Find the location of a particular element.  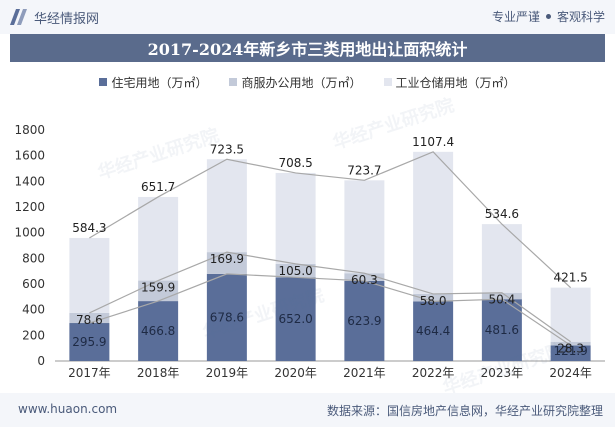

x-tick-label: 2021年 is located at coordinates (364, 373).